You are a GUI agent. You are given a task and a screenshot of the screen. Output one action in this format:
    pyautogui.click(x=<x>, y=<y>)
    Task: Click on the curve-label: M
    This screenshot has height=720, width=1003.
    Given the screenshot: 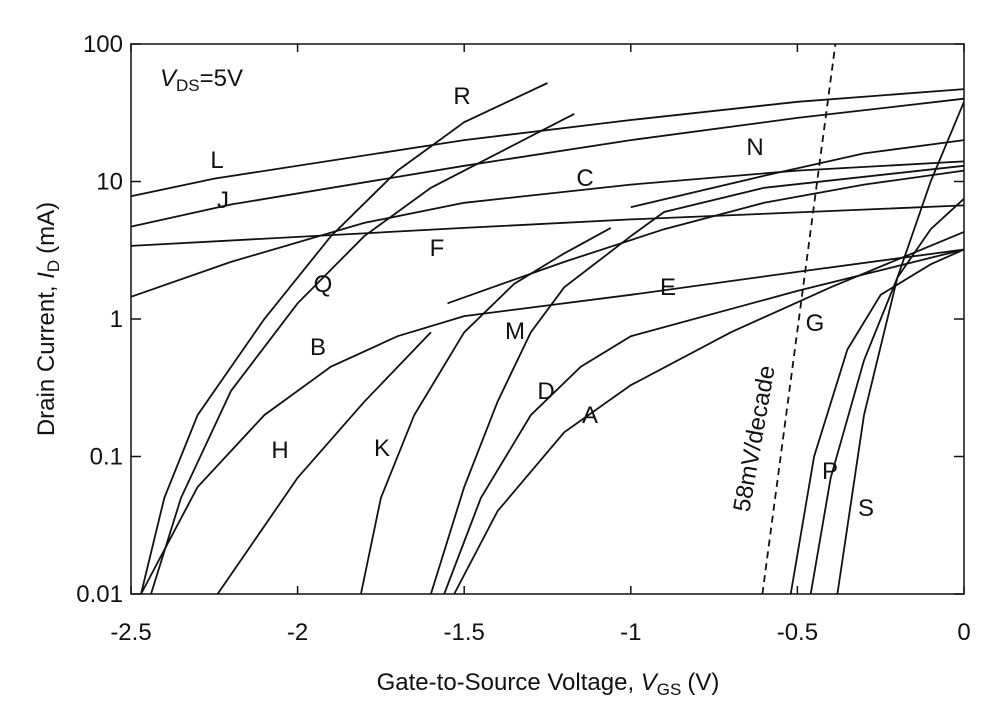 What is the action you would take?
    pyautogui.click(x=515, y=331)
    